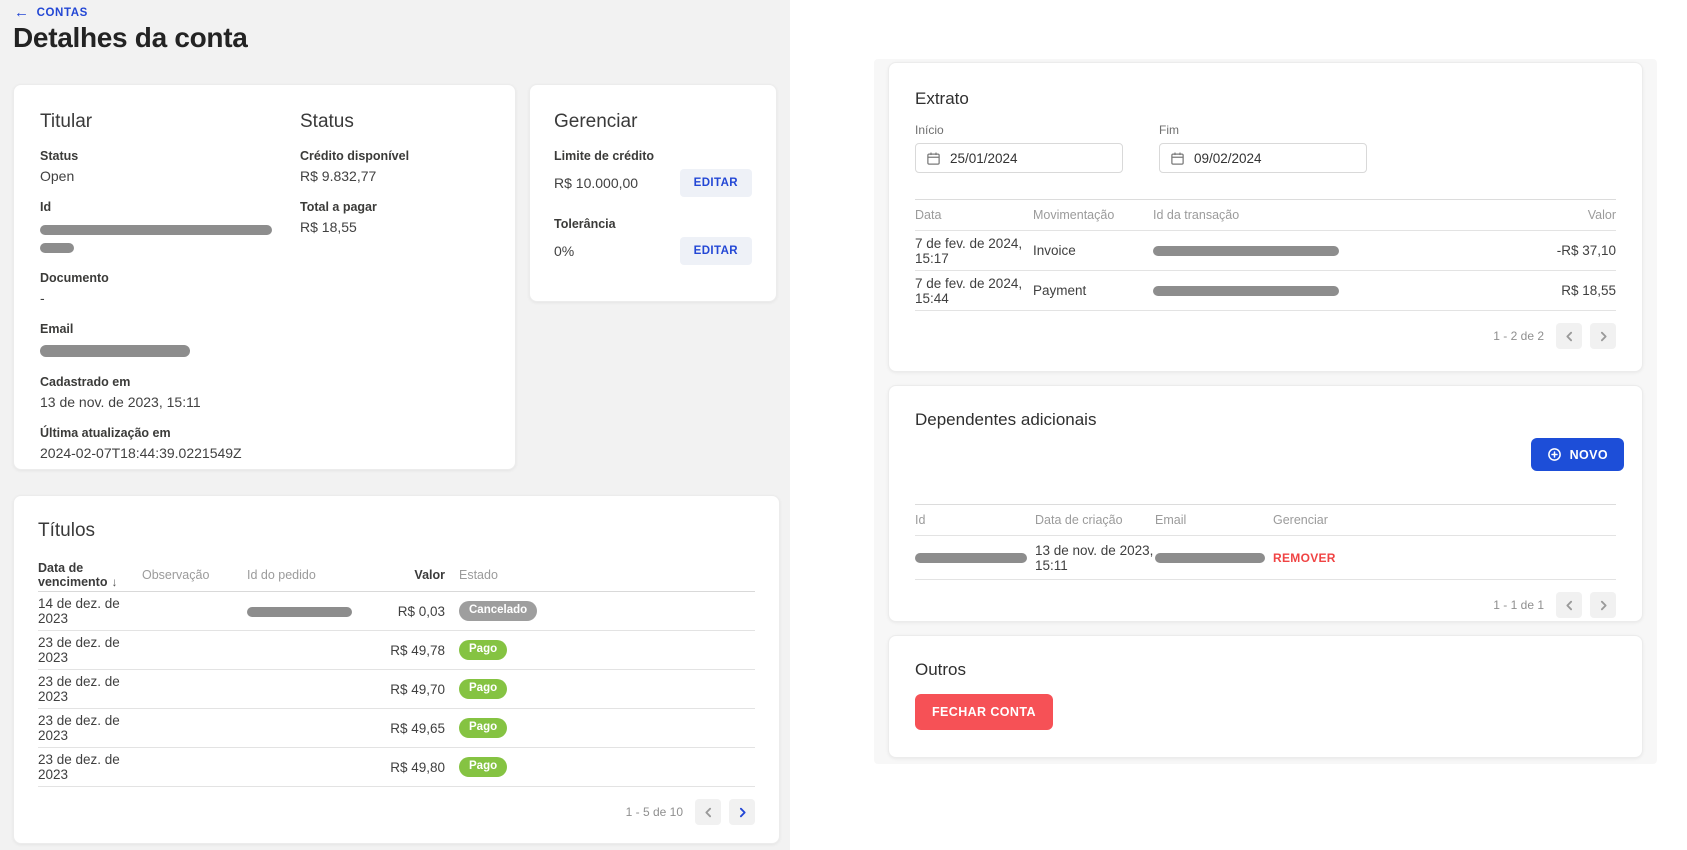 The height and width of the screenshot is (850, 1687). What do you see at coordinates (264, 237) in the screenshot?
I see `id-field-value-redacted` at bounding box center [264, 237].